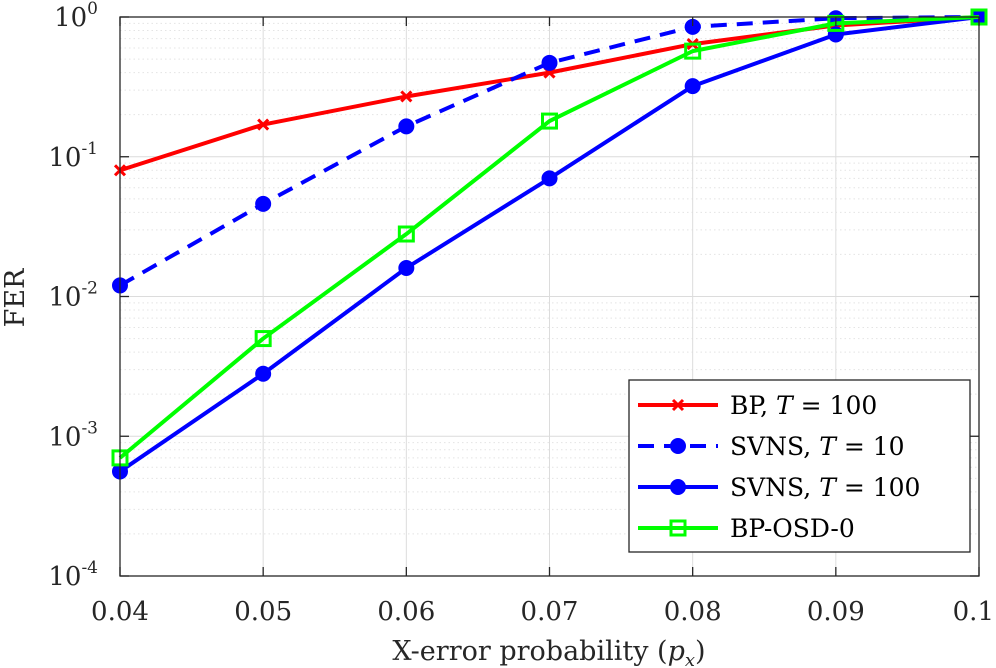 The image size is (996, 668). I want to click on y-tick-label-exponent: -4, so click(89, 568).